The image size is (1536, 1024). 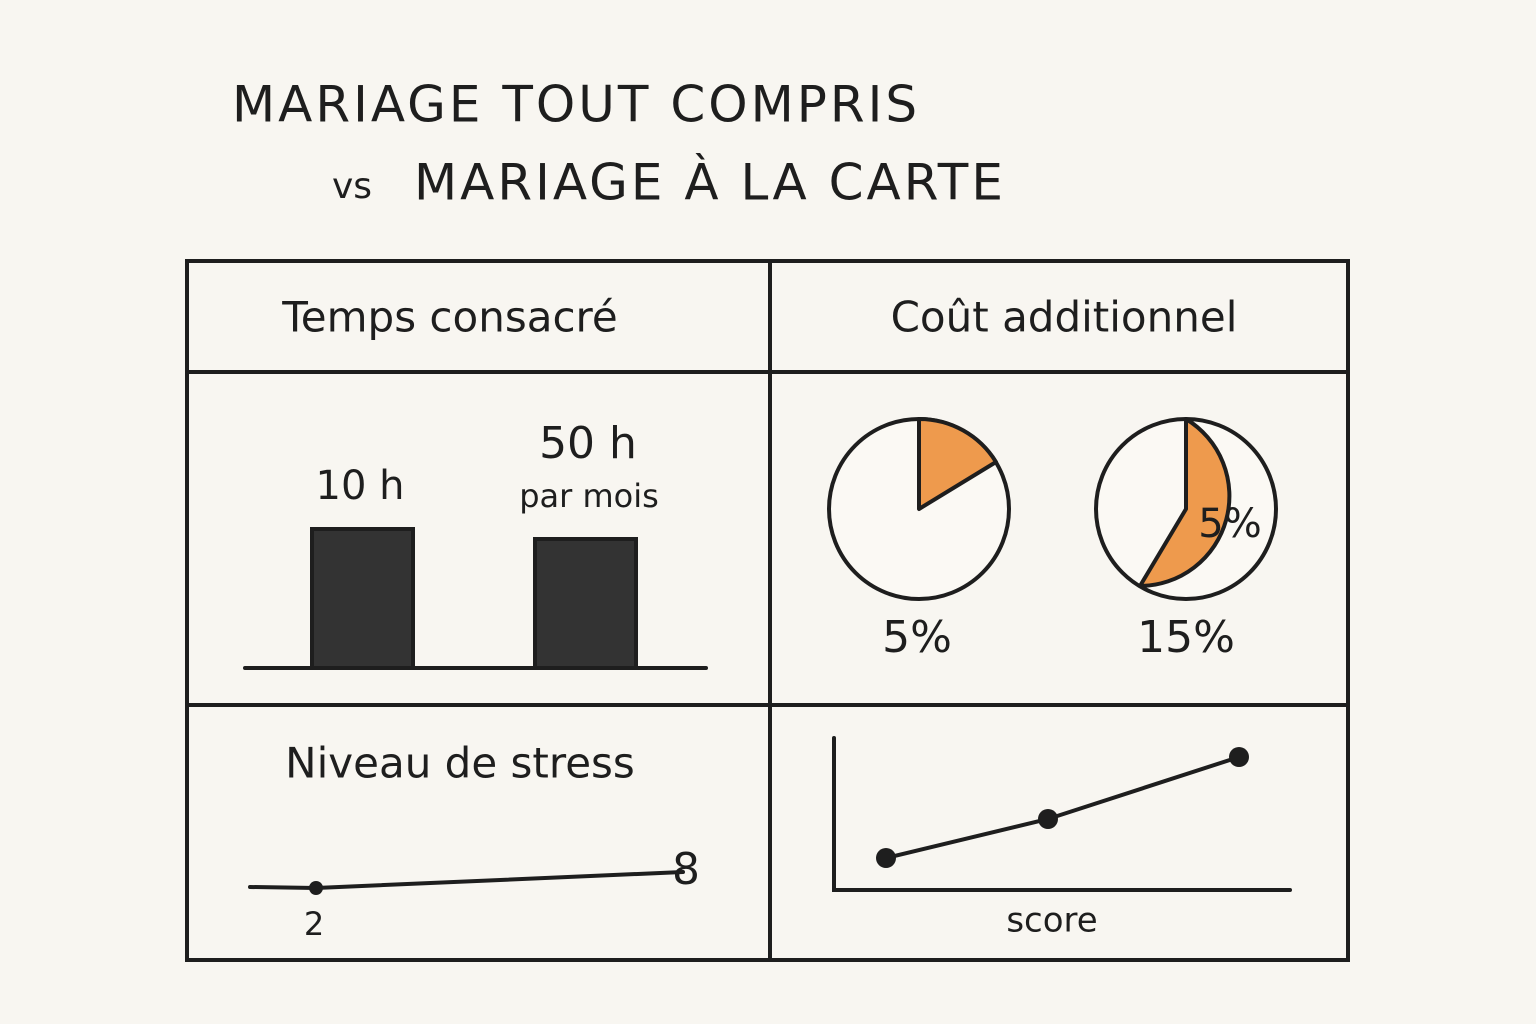 I want to click on title-line1: MARIAGE TOUT COMPRIS, so click(x=576, y=105).